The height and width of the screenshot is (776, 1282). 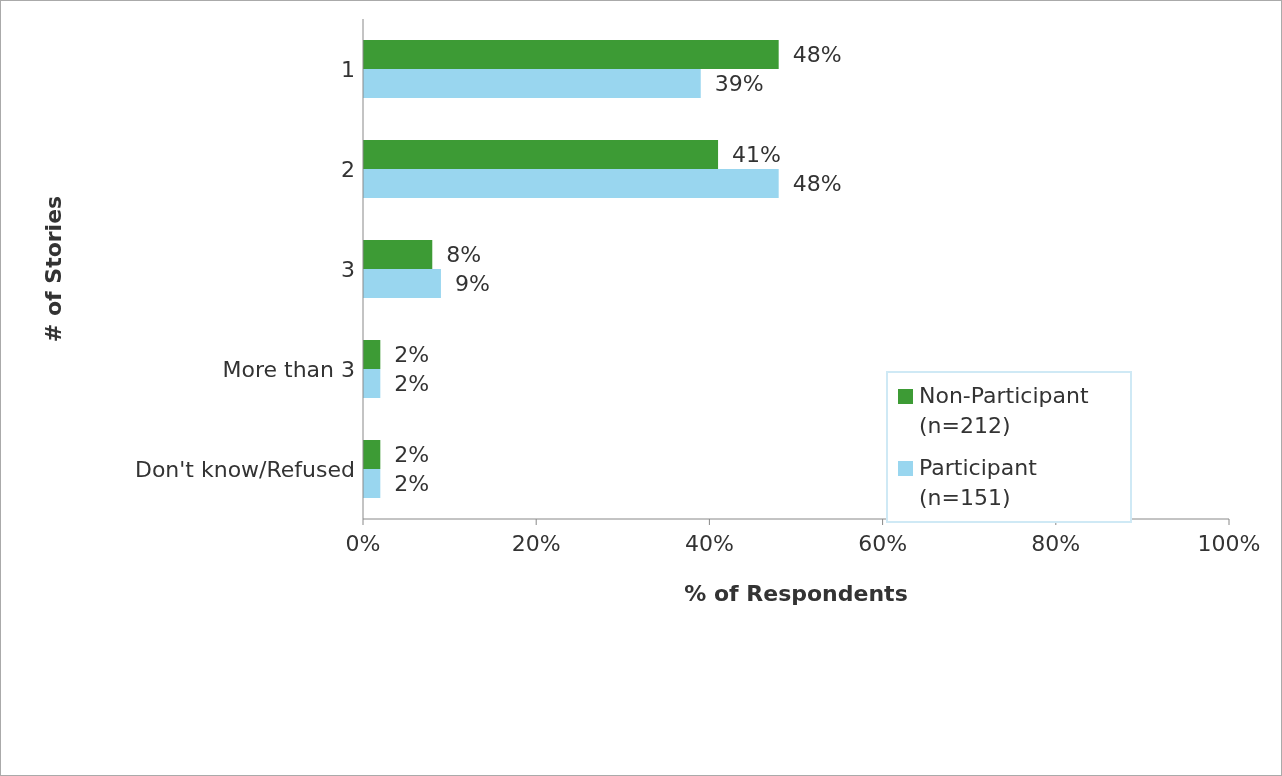 What do you see at coordinates (709, 543) in the screenshot?
I see `x-tick-label: 40%` at bounding box center [709, 543].